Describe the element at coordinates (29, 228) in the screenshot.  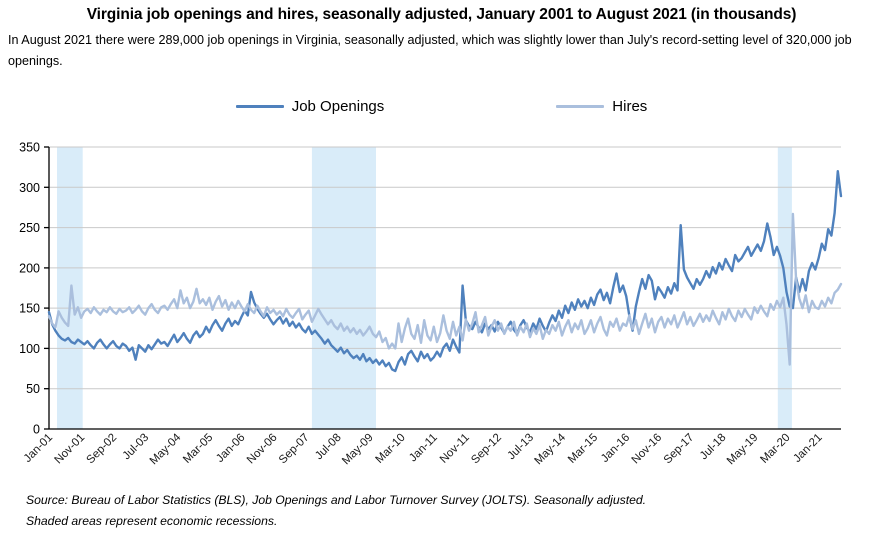
I see `y-axis-label: 250` at that location.